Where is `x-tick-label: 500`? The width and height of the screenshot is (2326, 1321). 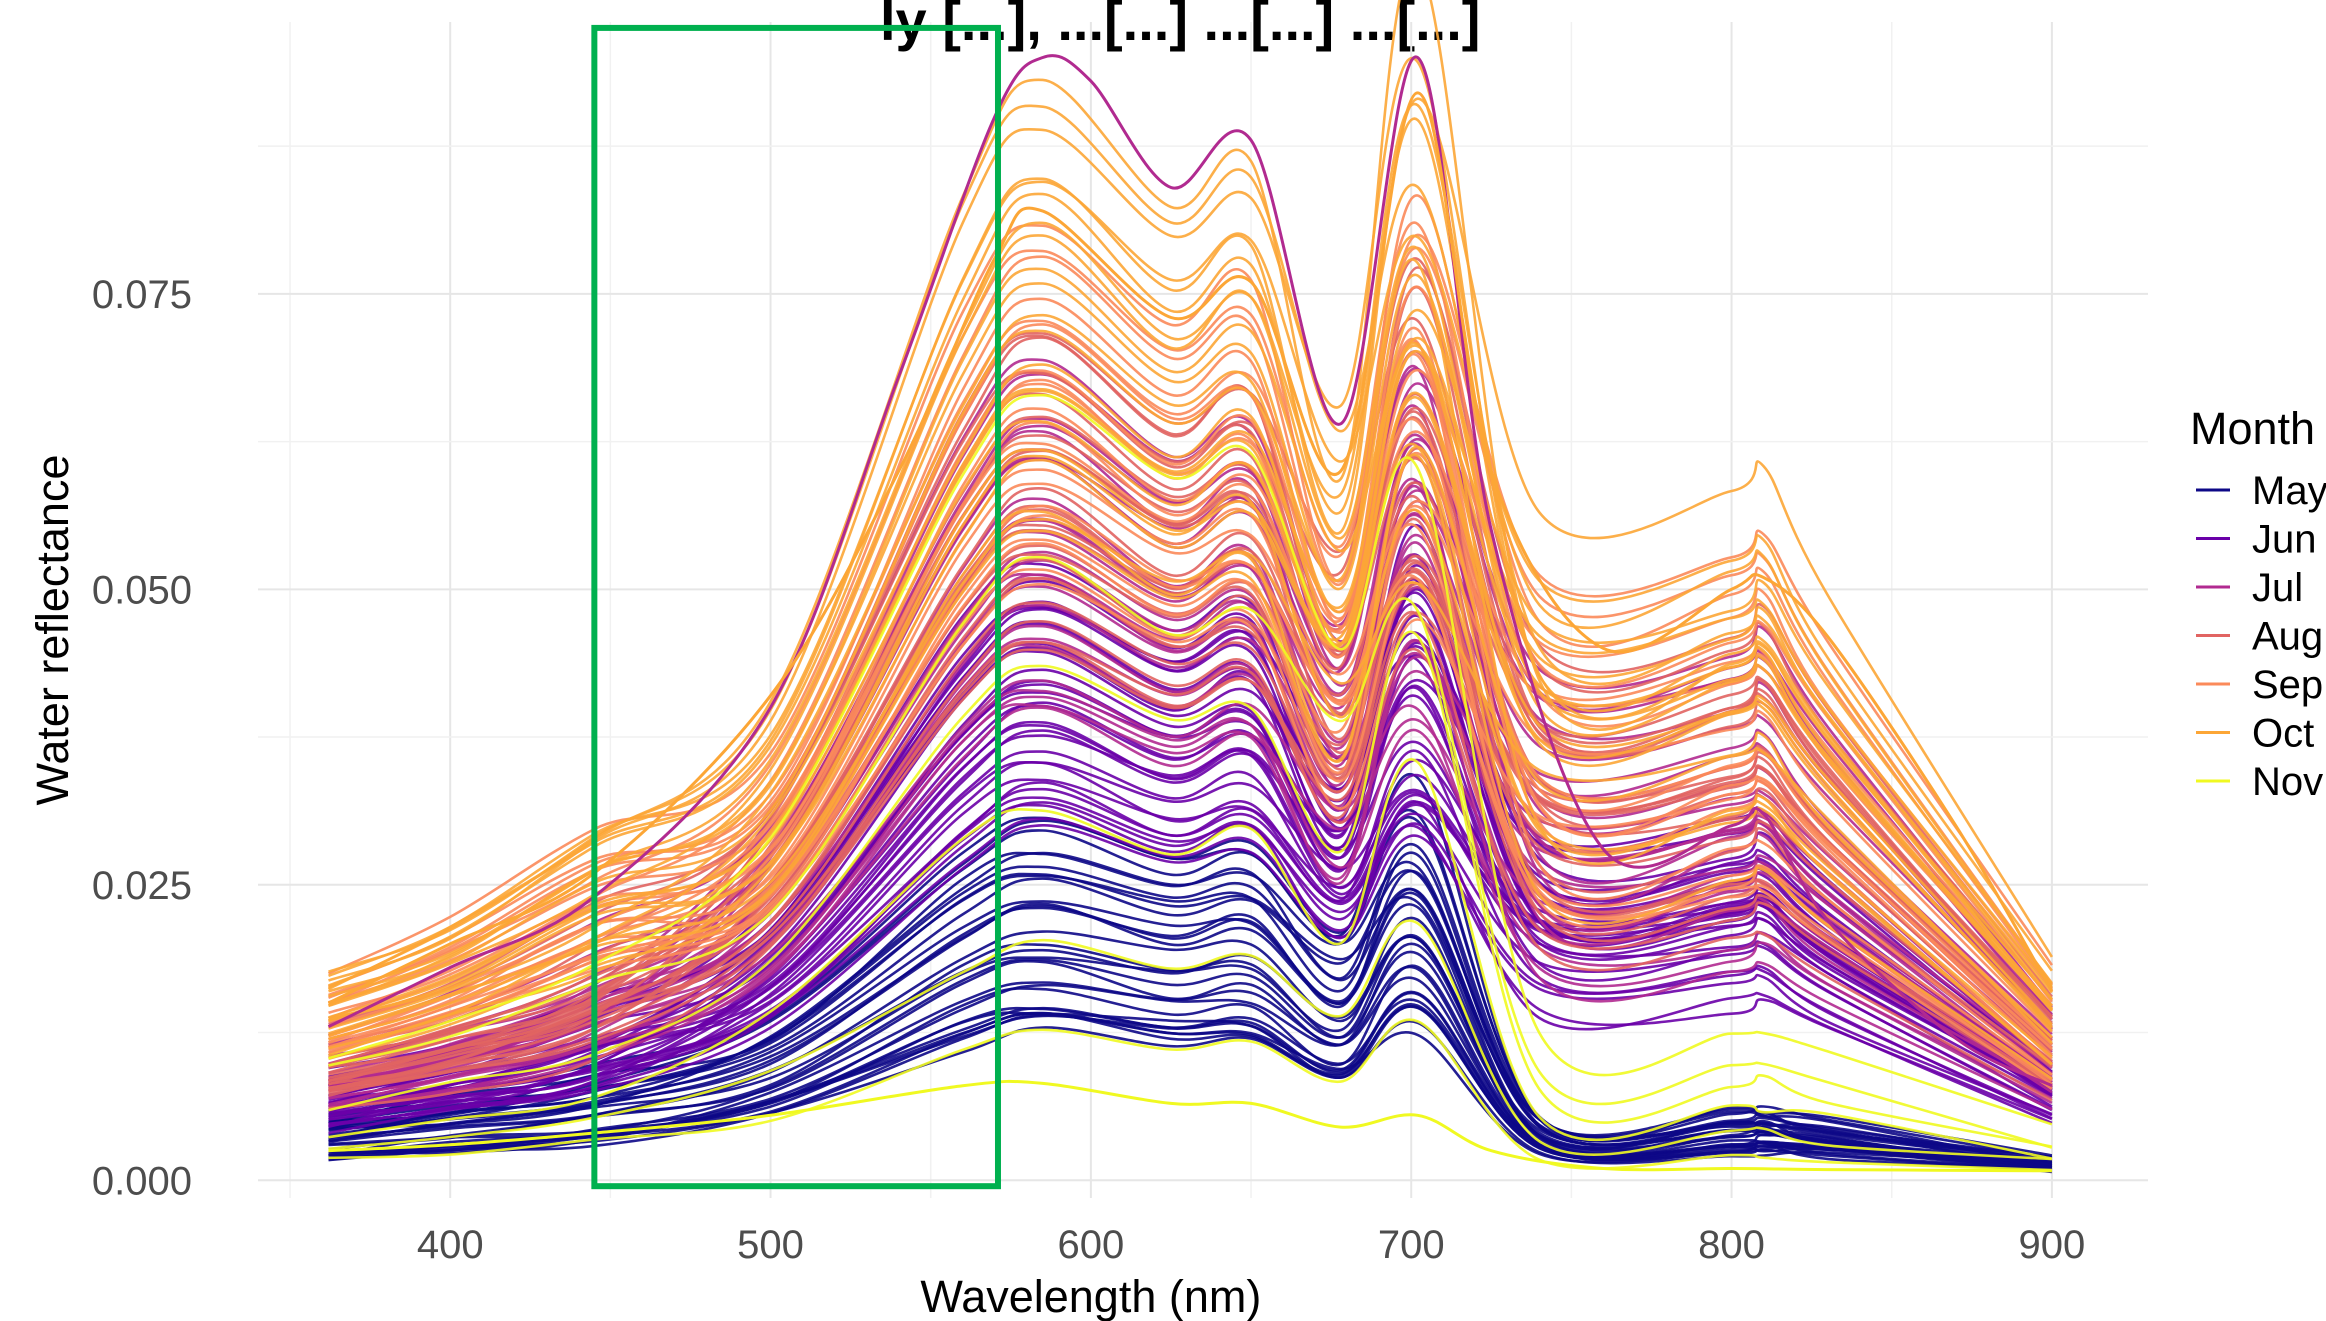
x-tick-label: 500 is located at coordinates (770, 1245).